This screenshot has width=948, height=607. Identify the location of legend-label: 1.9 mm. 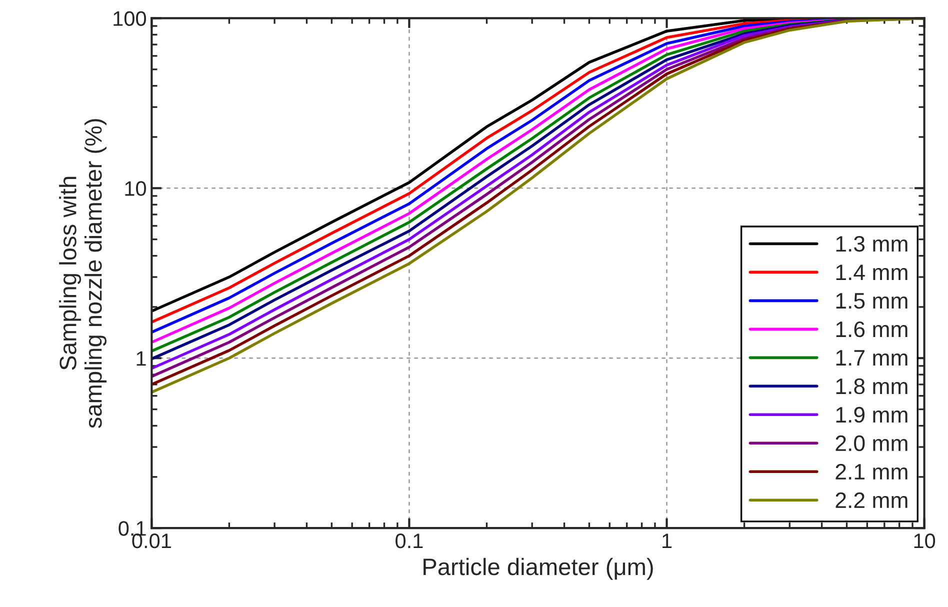
(872, 414).